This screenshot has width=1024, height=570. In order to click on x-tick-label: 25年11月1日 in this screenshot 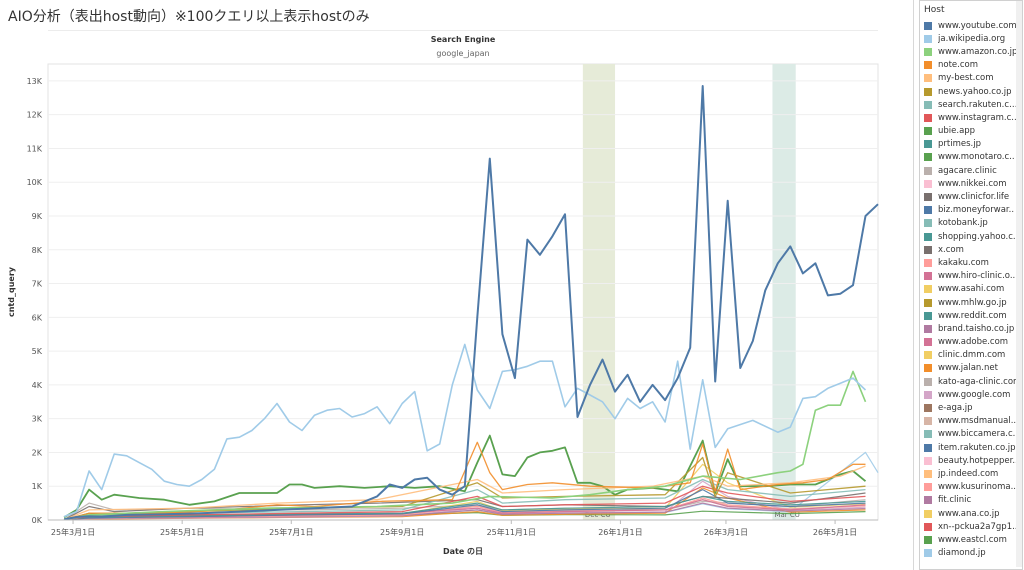, I will do `click(511, 532)`.